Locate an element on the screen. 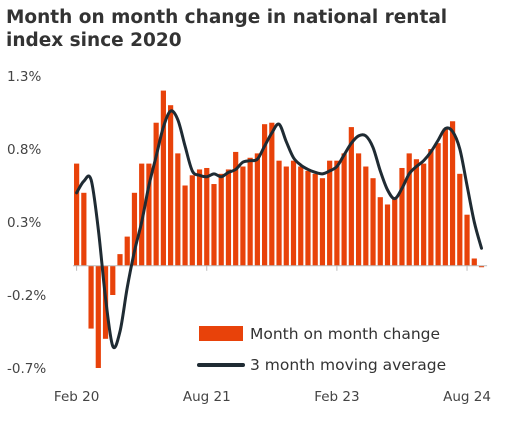  y-tick-label: 0.8% is located at coordinates (24, 150).